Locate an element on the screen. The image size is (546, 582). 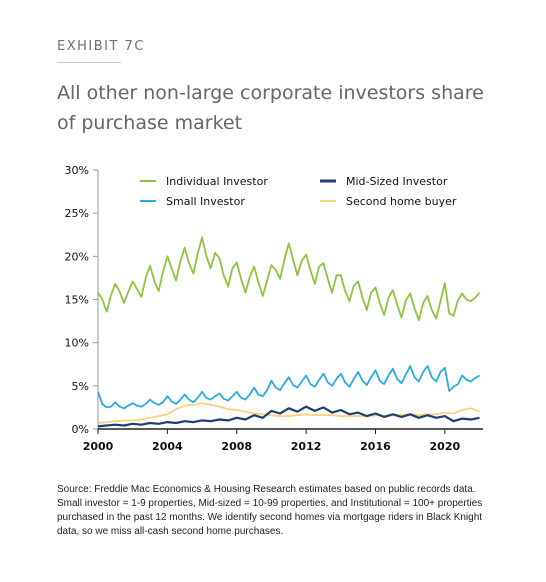
y-tick-label: 5% is located at coordinates (80, 386).